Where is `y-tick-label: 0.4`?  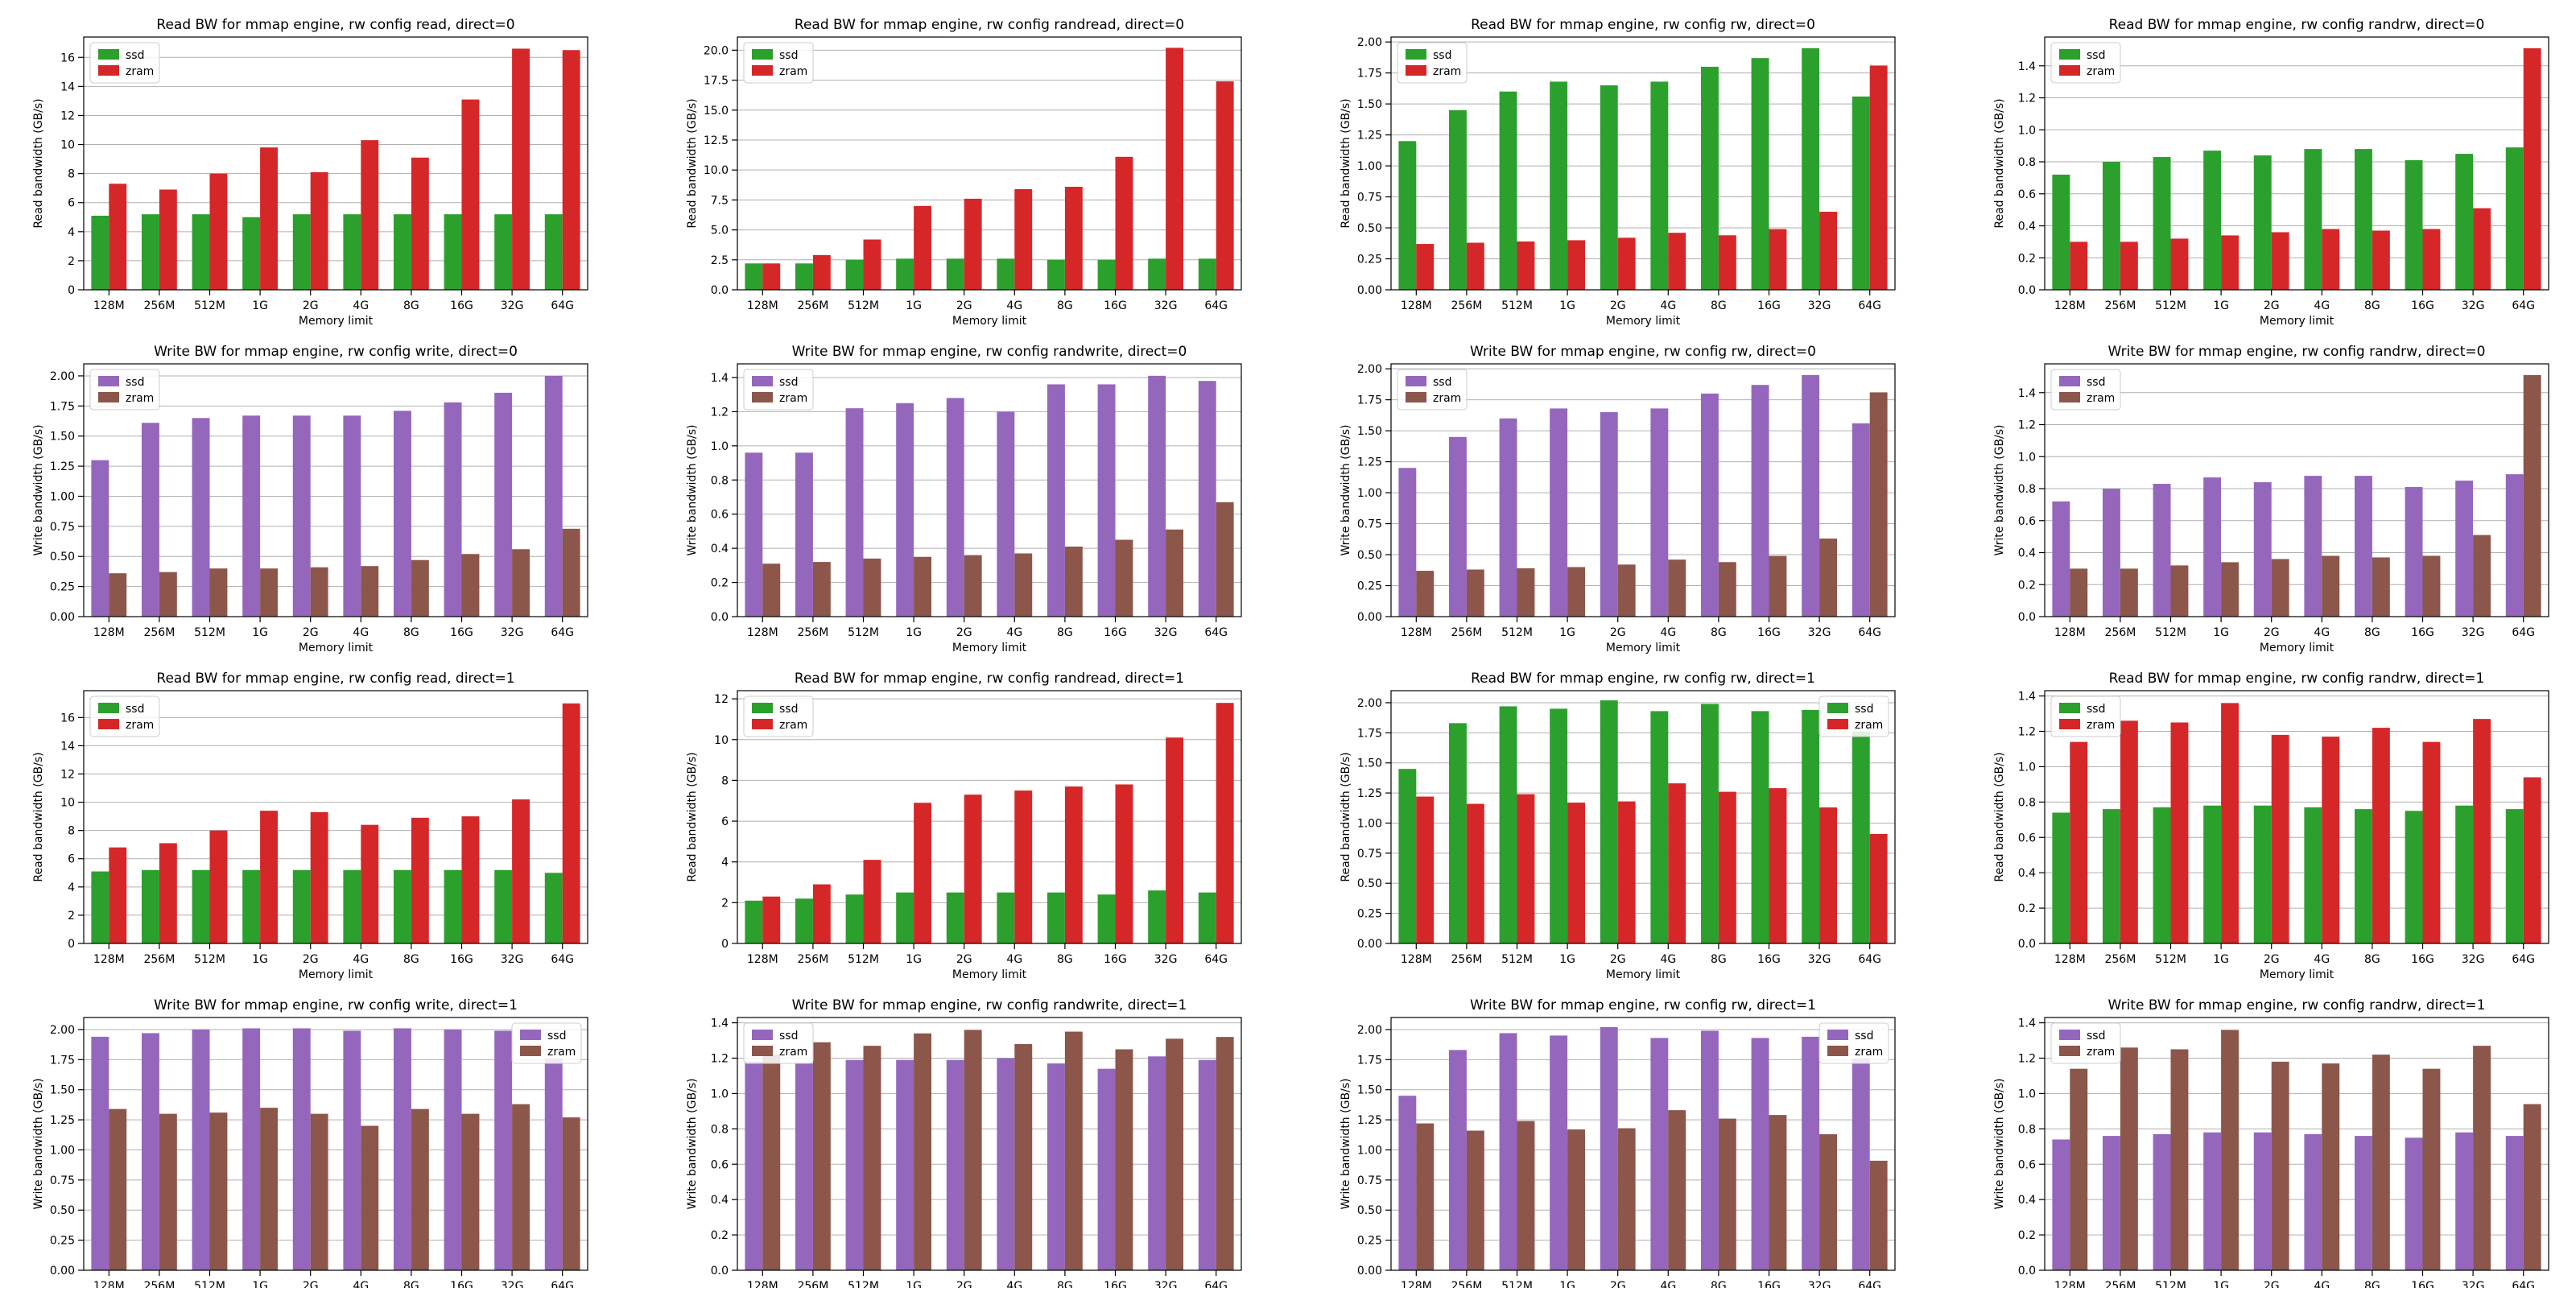 y-tick-label: 0.4 is located at coordinates (2027, 227).